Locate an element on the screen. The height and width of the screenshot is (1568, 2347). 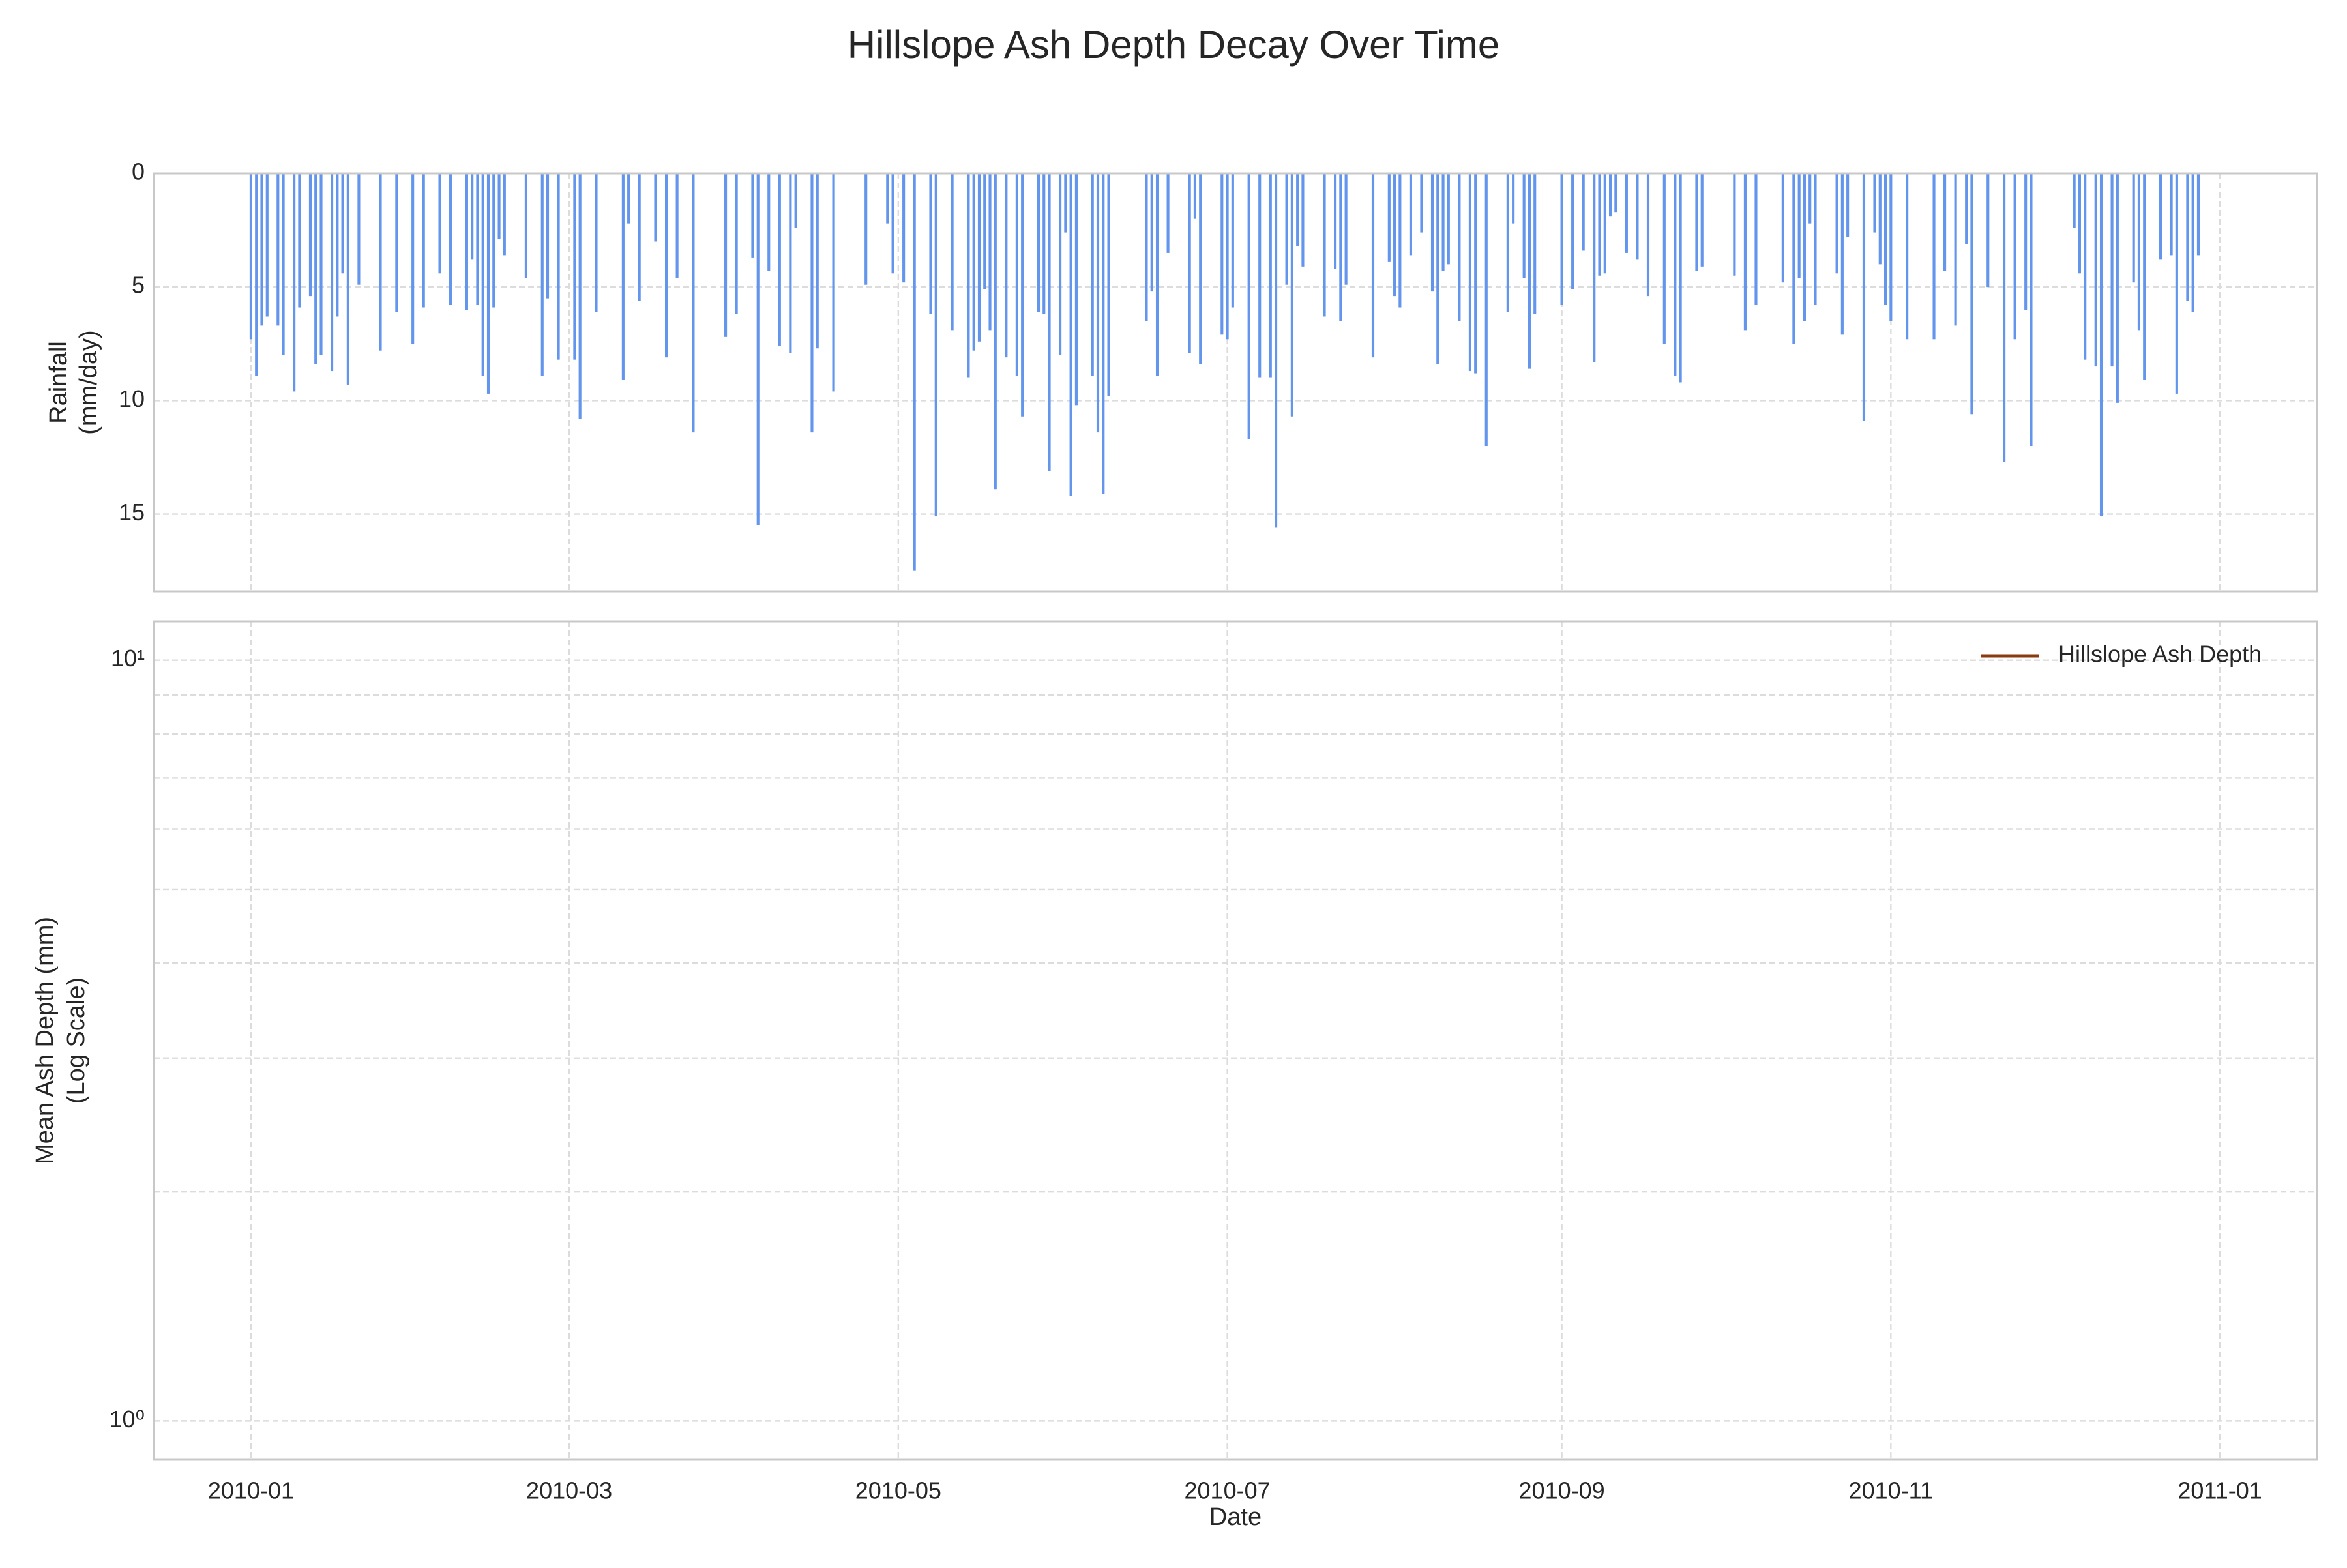
y-tick-label: 10⁰ is located at coordinates (127, 1419).